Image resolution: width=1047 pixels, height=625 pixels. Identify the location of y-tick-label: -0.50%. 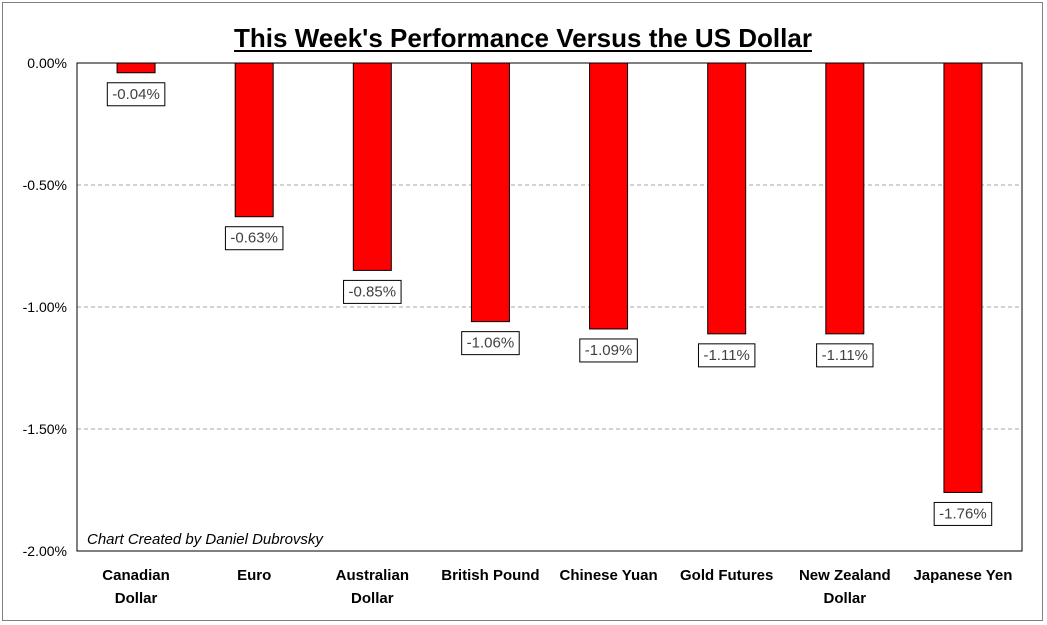
(45, 185).